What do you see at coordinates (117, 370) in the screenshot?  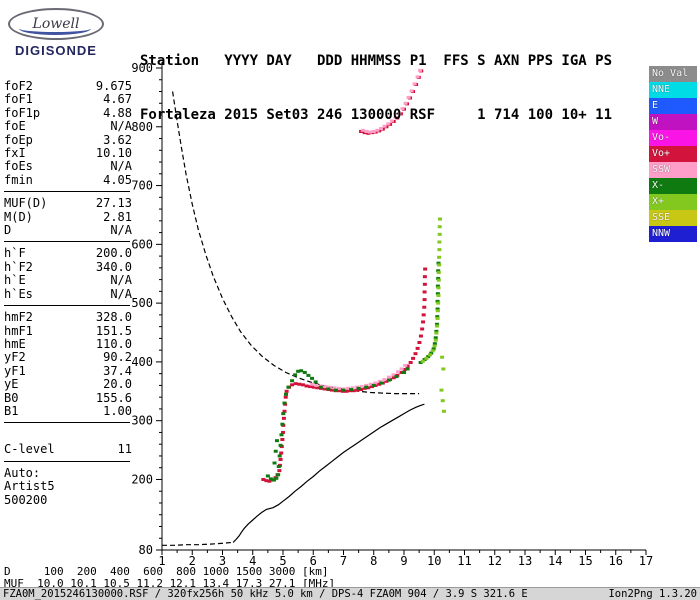 I see `param-value: 37.4` at bounding box center [117, 370].